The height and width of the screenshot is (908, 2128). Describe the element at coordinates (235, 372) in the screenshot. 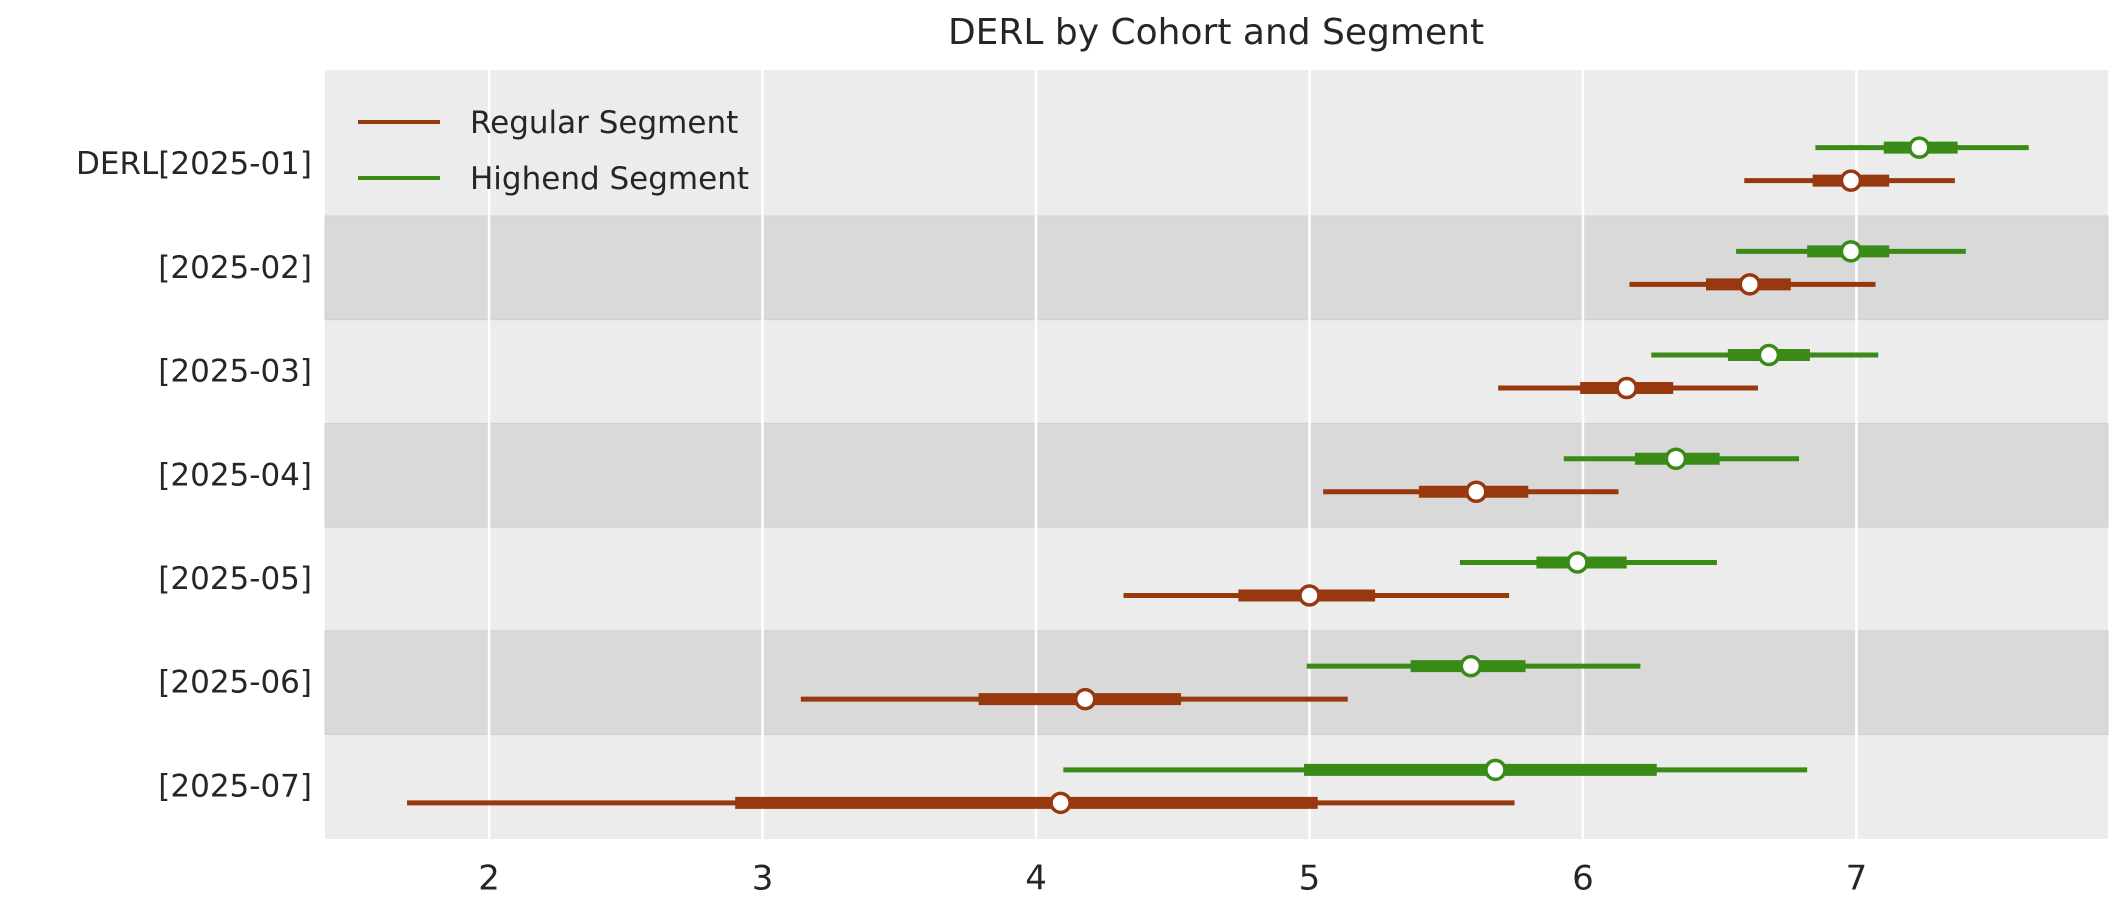

I see `y-axis-label: [2025-03]` at that location.